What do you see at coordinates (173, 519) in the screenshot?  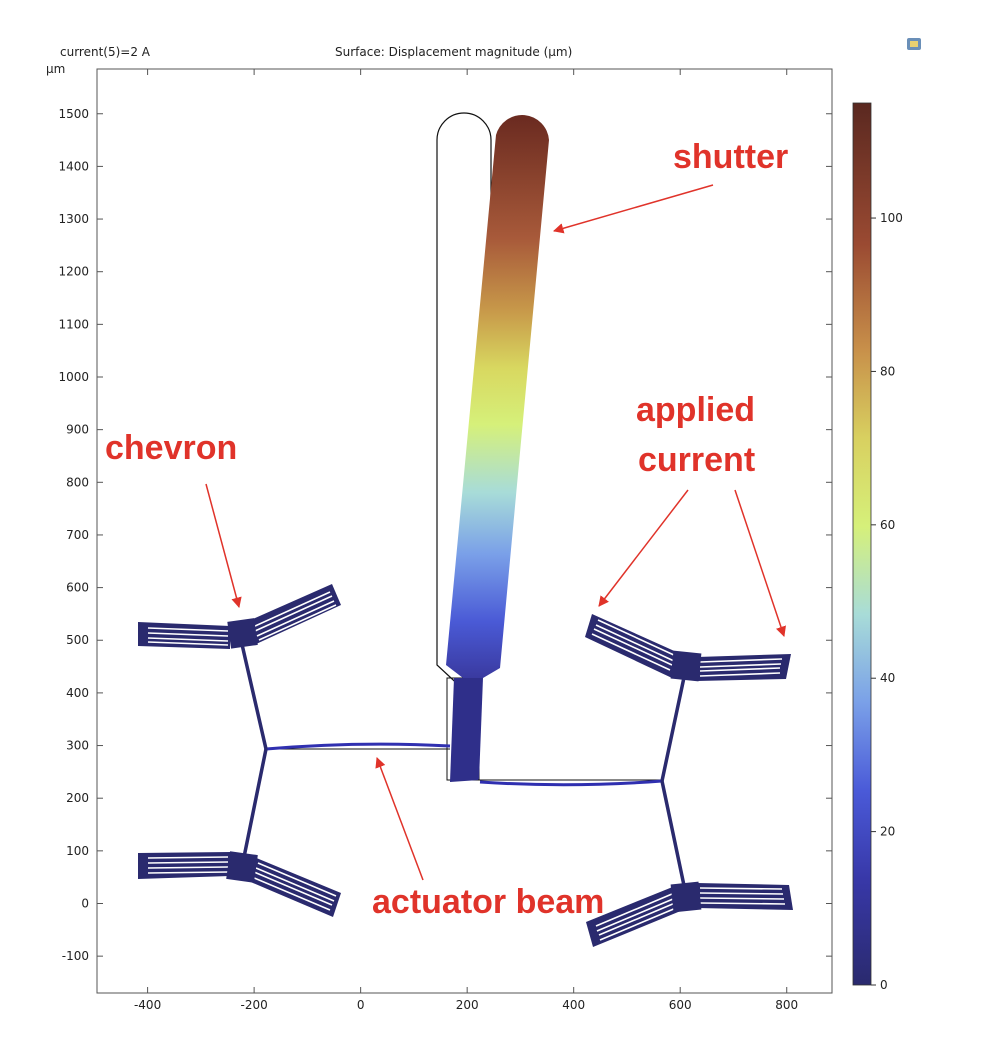 I see `annotation-chevron: chevron` at bounding box center [173, 519].